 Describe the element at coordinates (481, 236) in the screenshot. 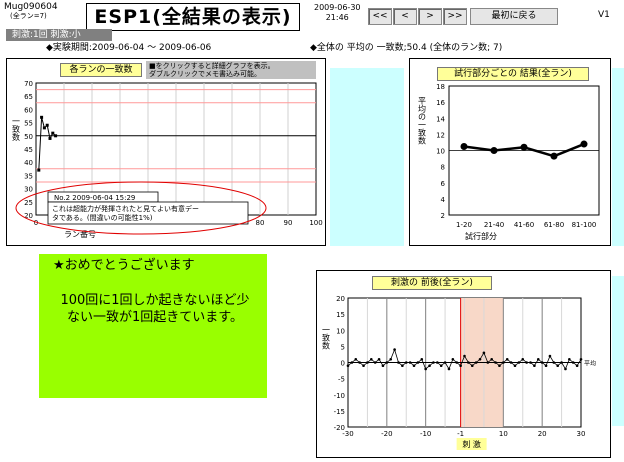

I see `x-axis-label: 試行部分` at that location.